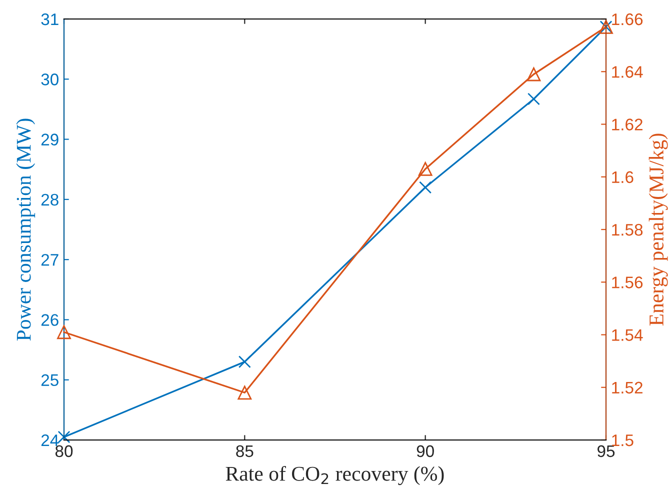 This screenshot has height=497, width=672. Describe the element at coordinates (245, 451) in the screenshot. I see `x-tick-label: 85` at that location.